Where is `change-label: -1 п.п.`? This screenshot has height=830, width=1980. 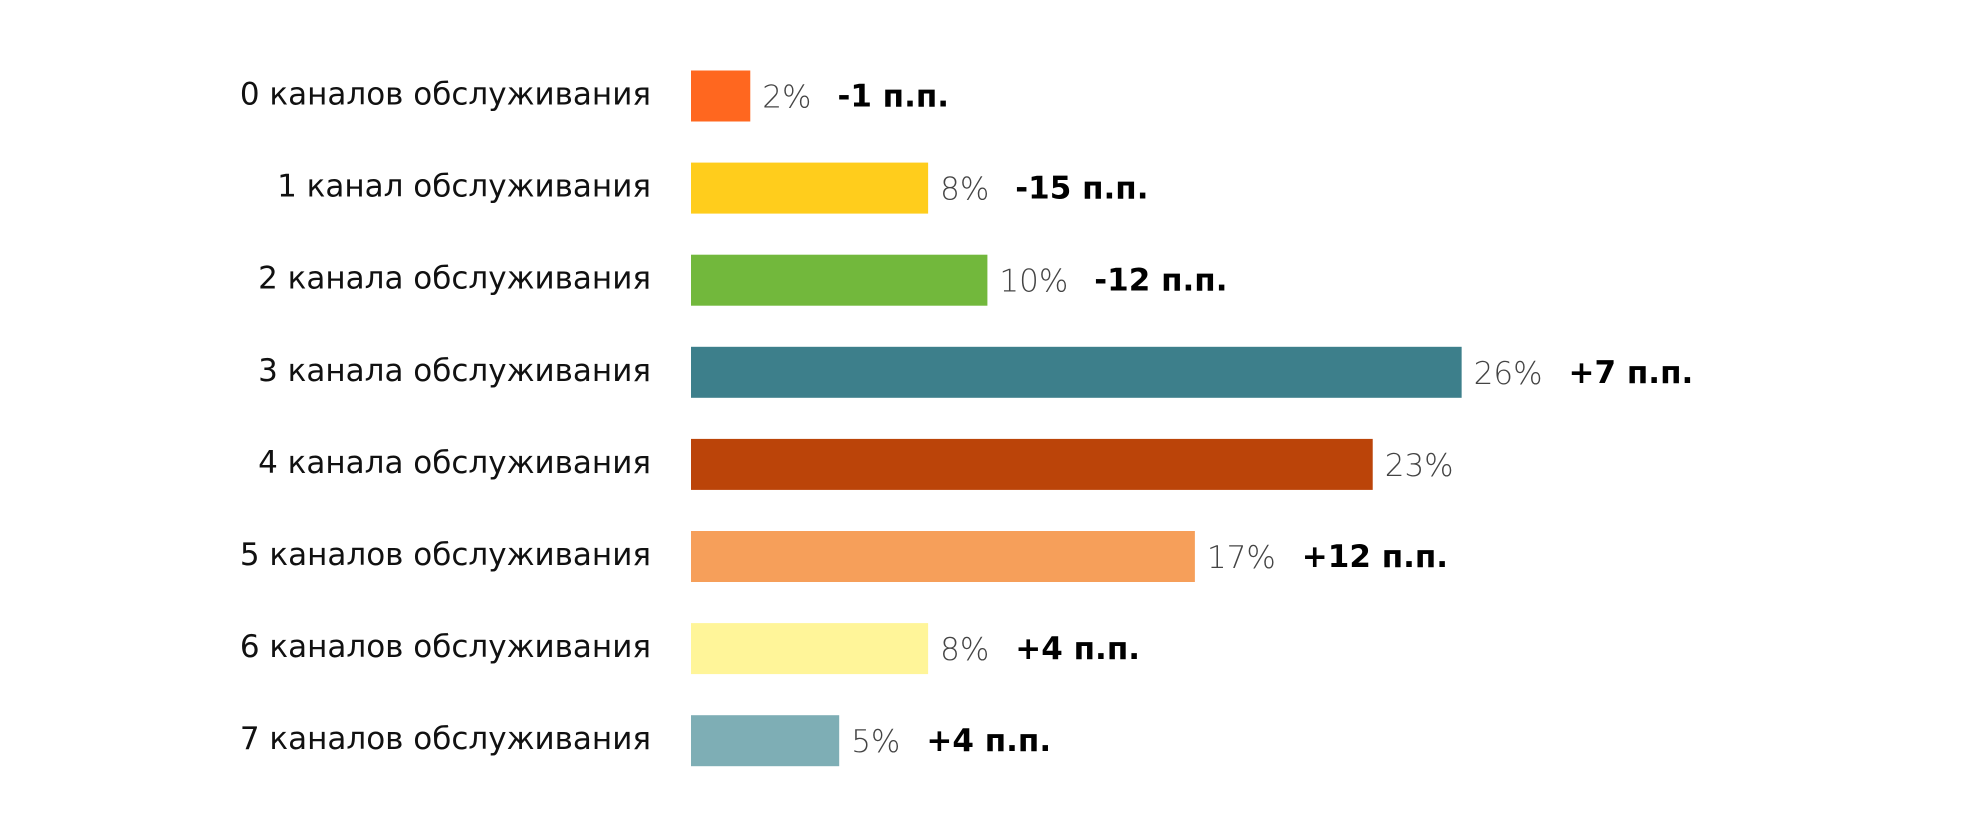 change-label: -1 п.п. is located at coordinates (893, 97).